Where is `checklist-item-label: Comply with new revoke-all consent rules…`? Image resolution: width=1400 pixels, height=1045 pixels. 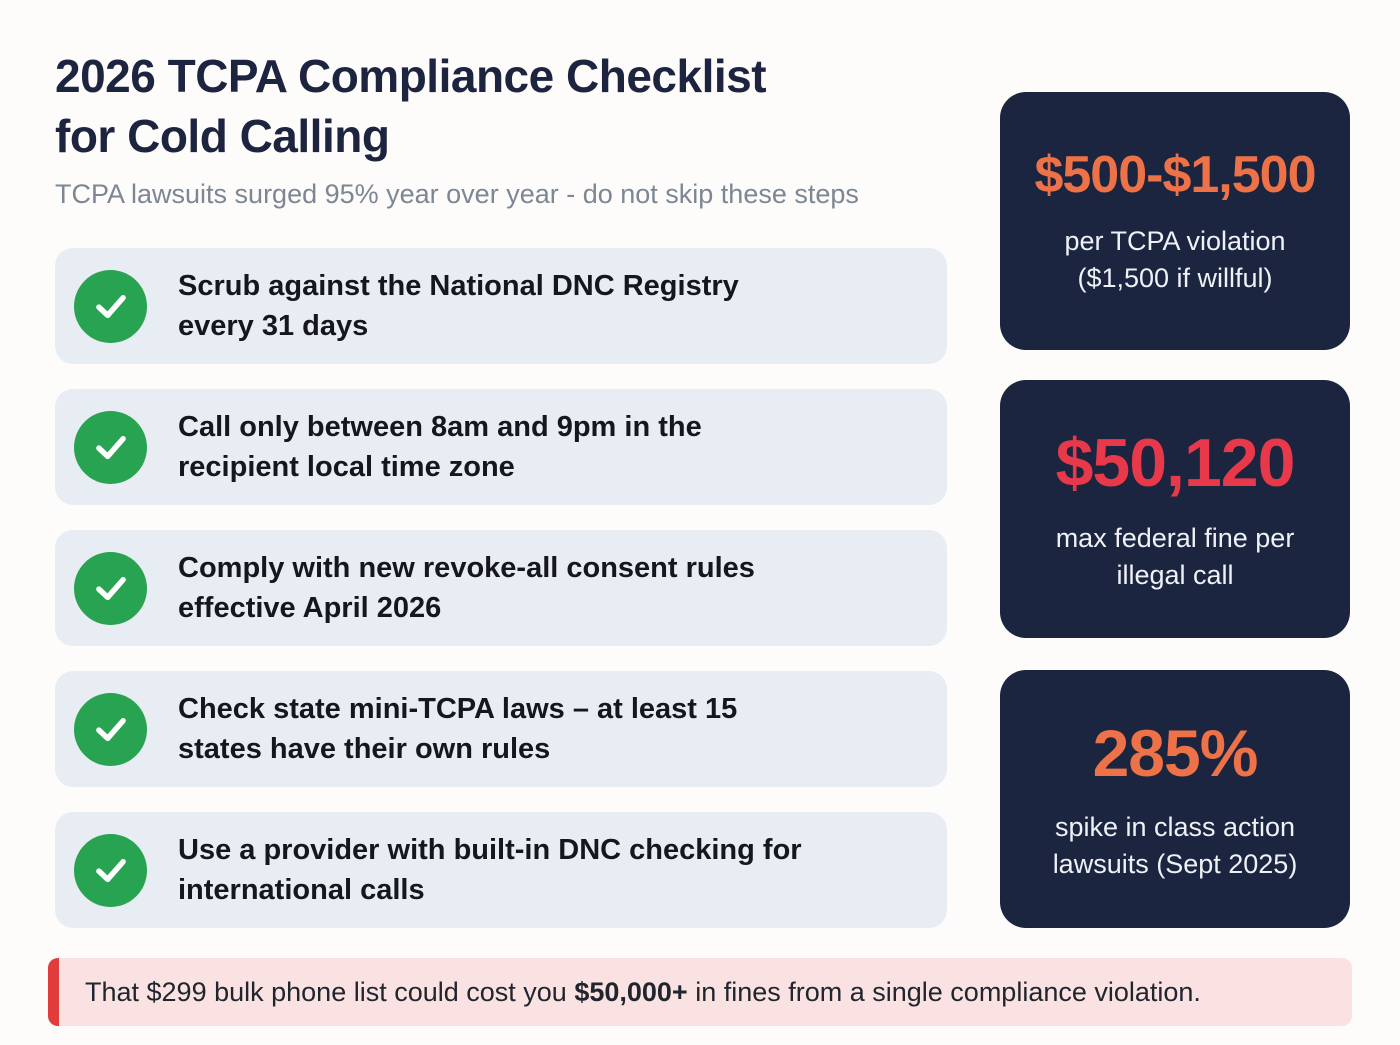 checklist-item-label: Comply with new revoke-all consent rules… is located at coordinates (466, 588).